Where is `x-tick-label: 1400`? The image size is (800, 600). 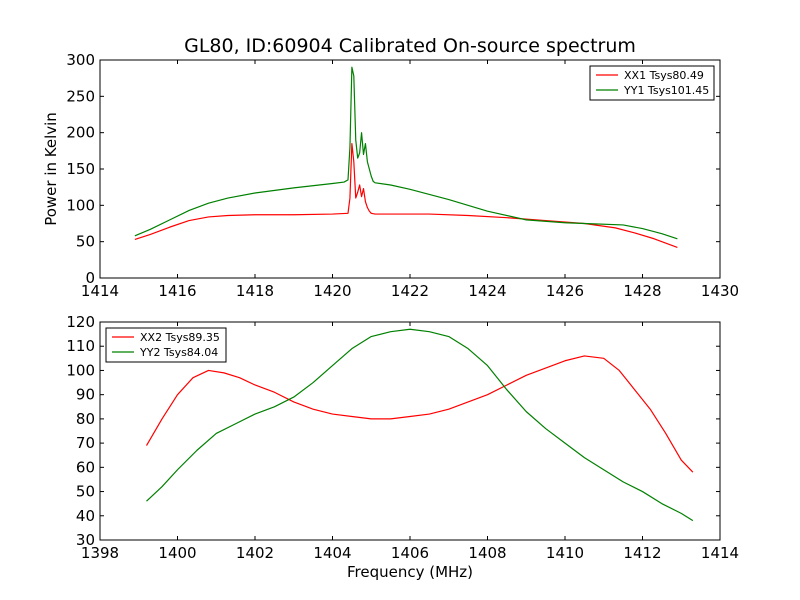 x-tick-label: 1400 is located at coordinates (177, 553).